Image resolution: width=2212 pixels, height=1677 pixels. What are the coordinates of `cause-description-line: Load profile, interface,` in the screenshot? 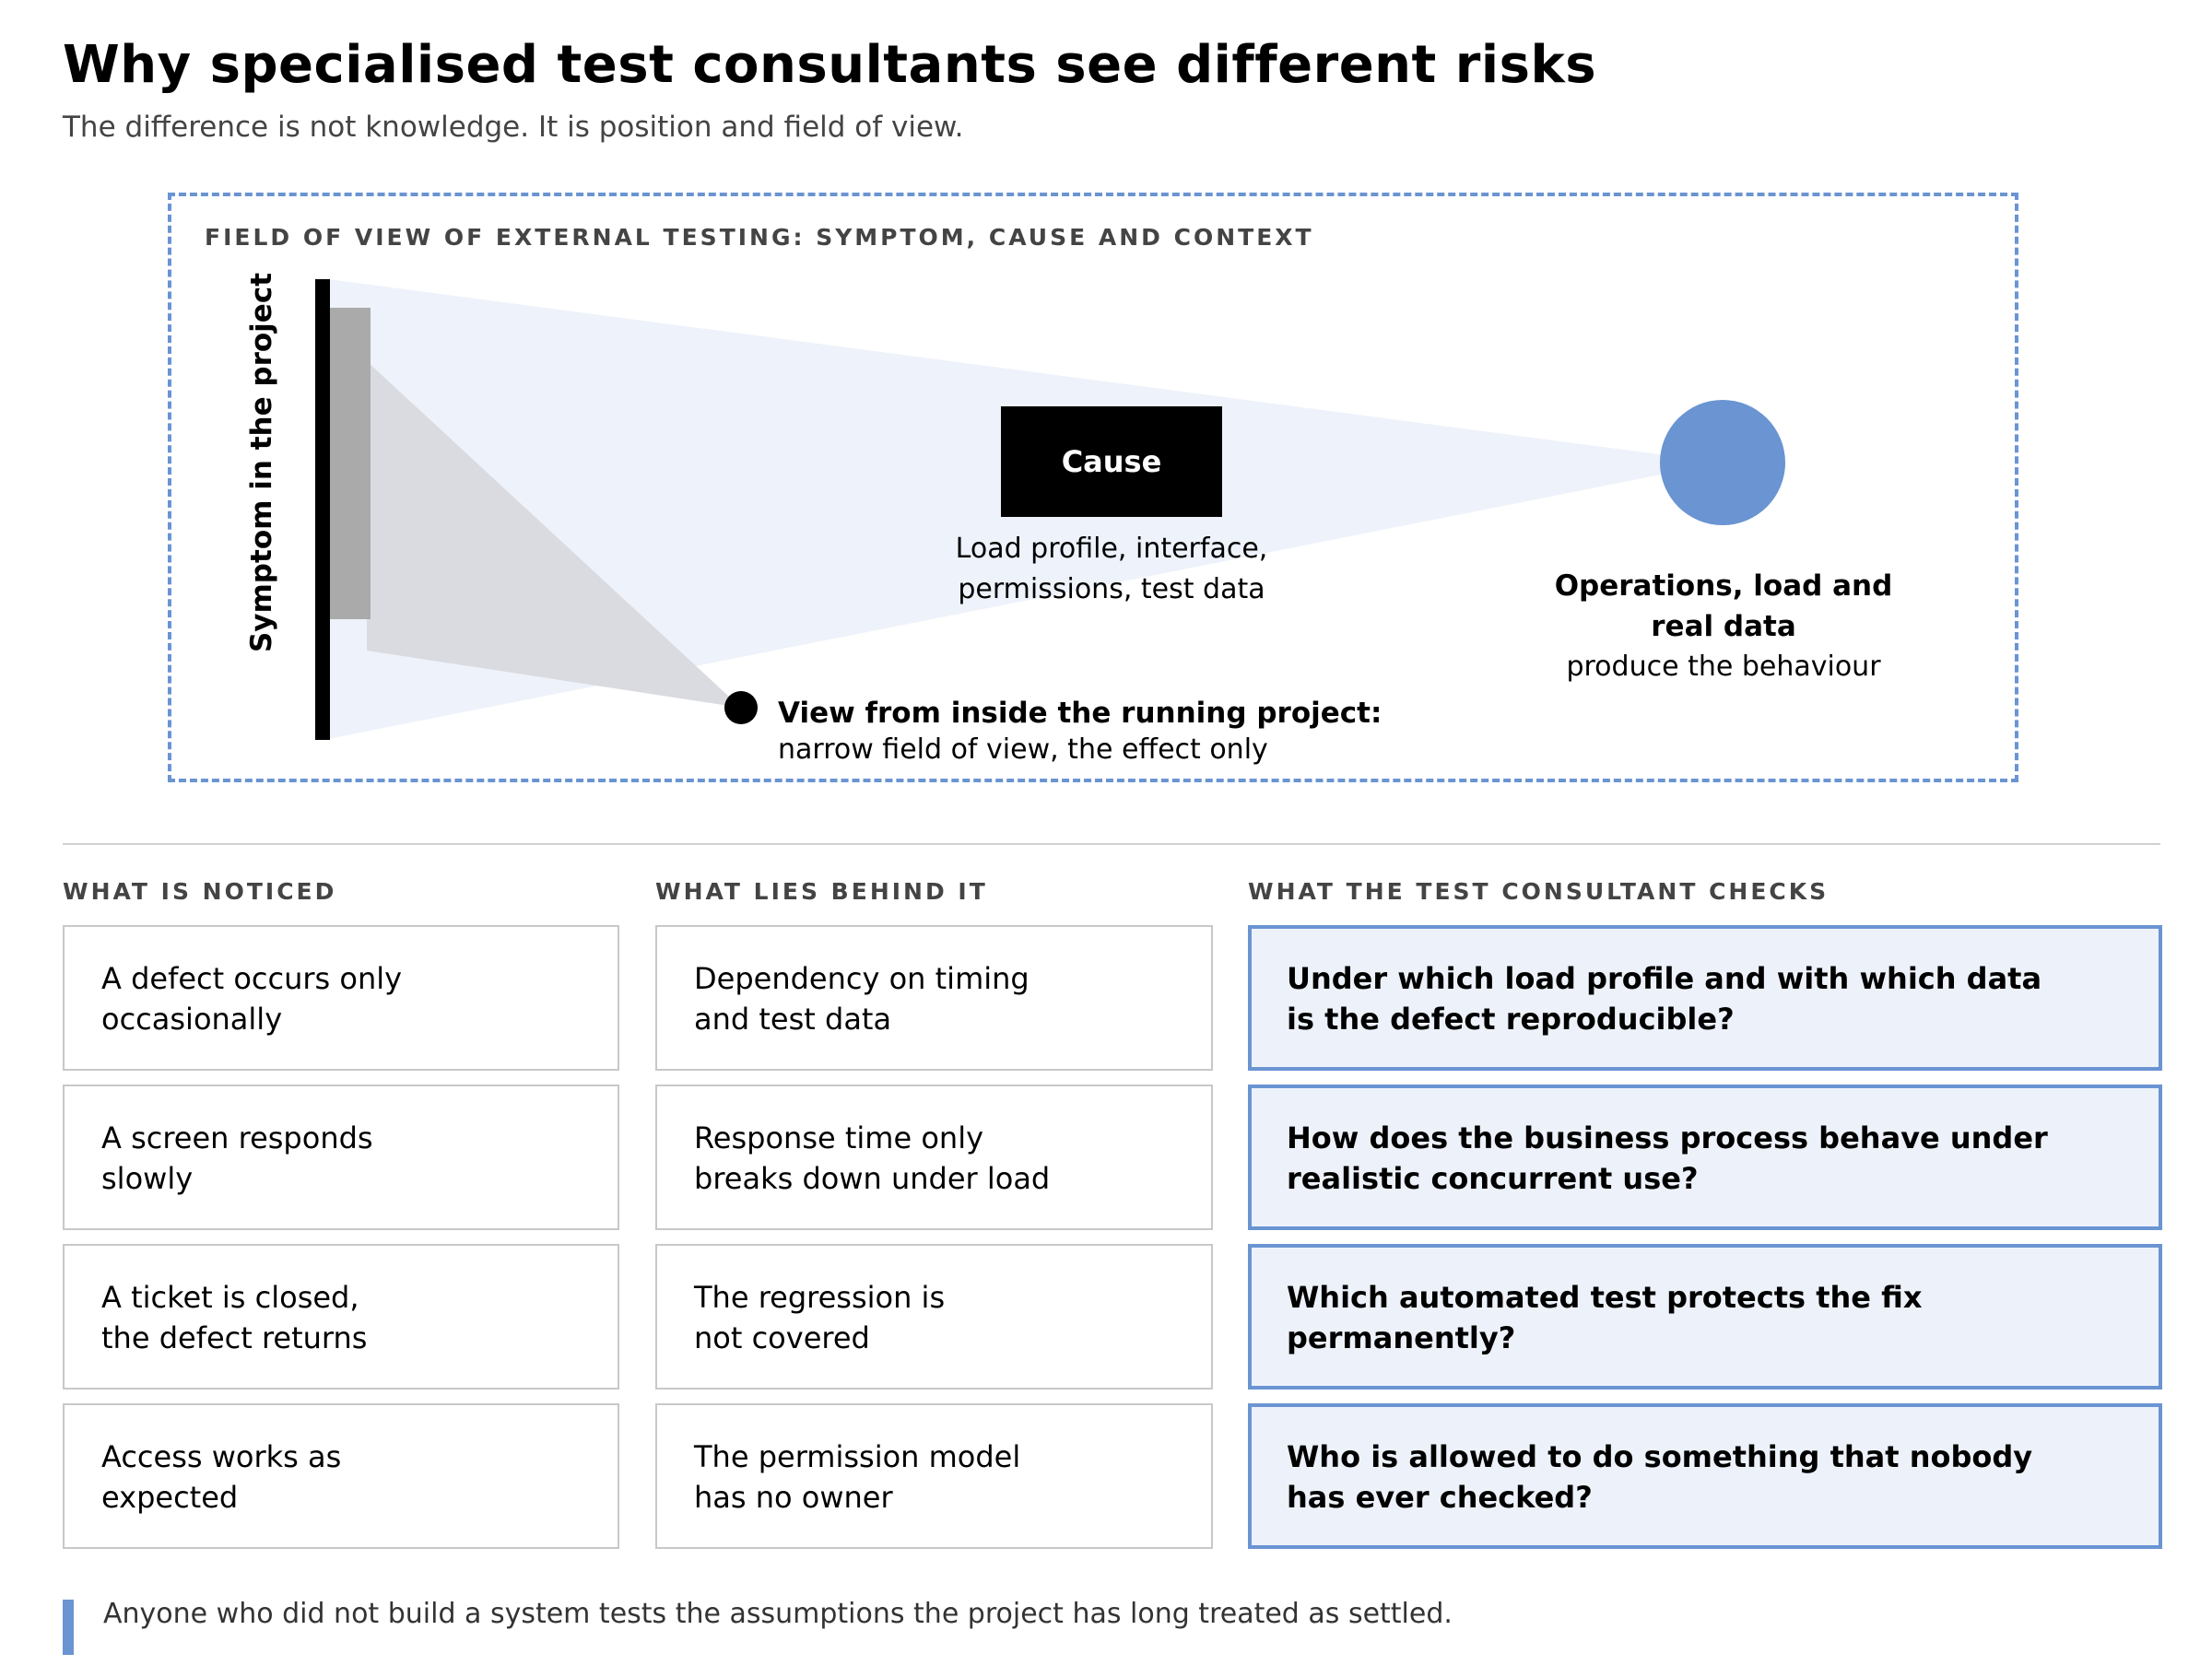 It's located at (1111, 549).